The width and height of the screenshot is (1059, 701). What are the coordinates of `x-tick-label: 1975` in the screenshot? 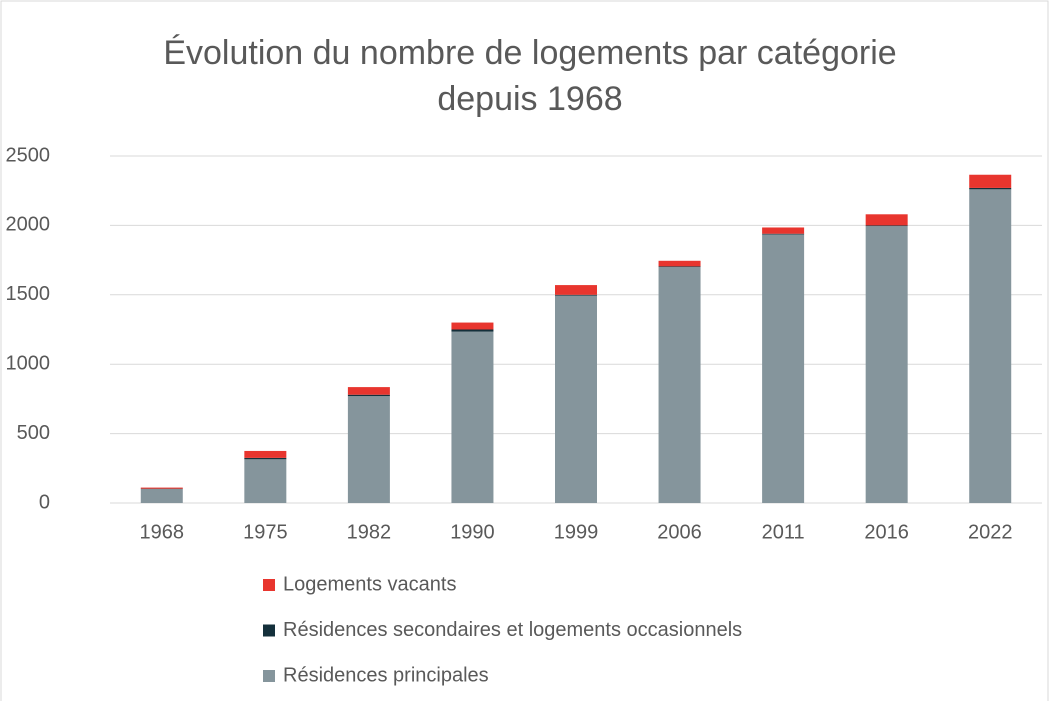 It's located at (265, 532).